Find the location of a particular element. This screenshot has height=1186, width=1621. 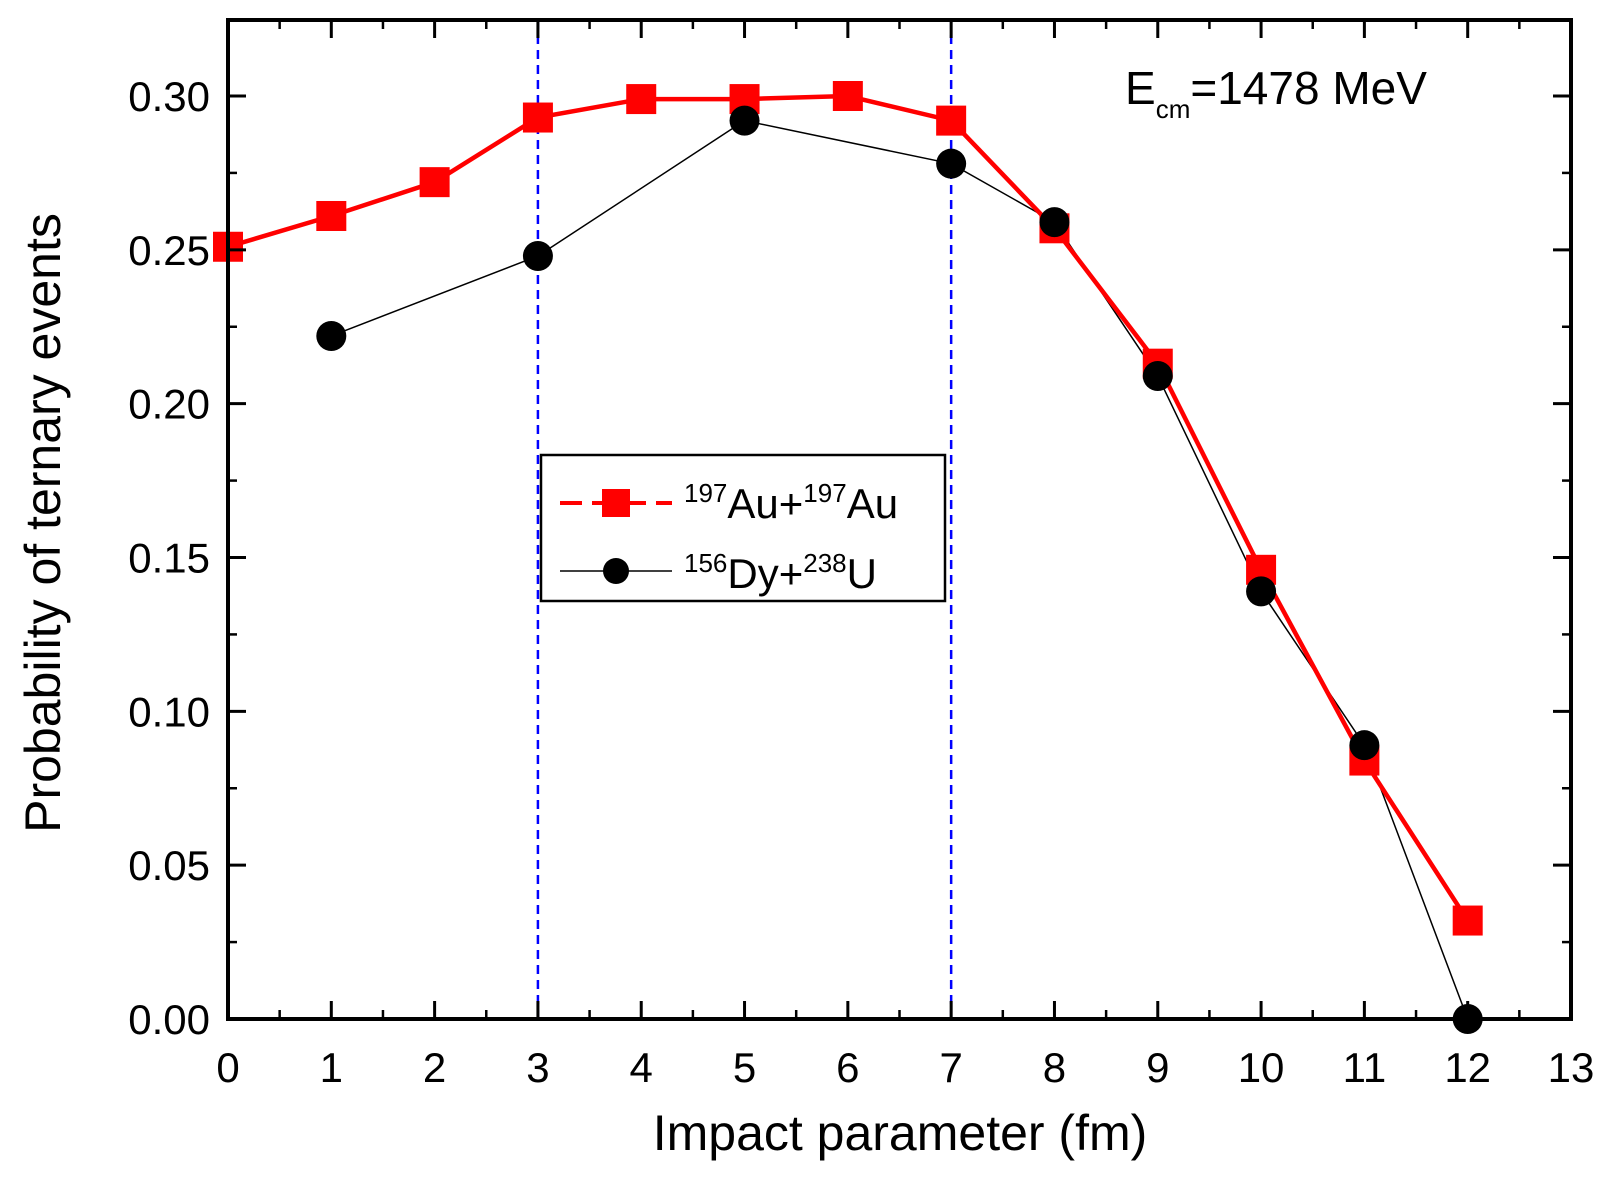

legend: 197Au+197Au 156Dy+238U is located at coordinates (743, 528).